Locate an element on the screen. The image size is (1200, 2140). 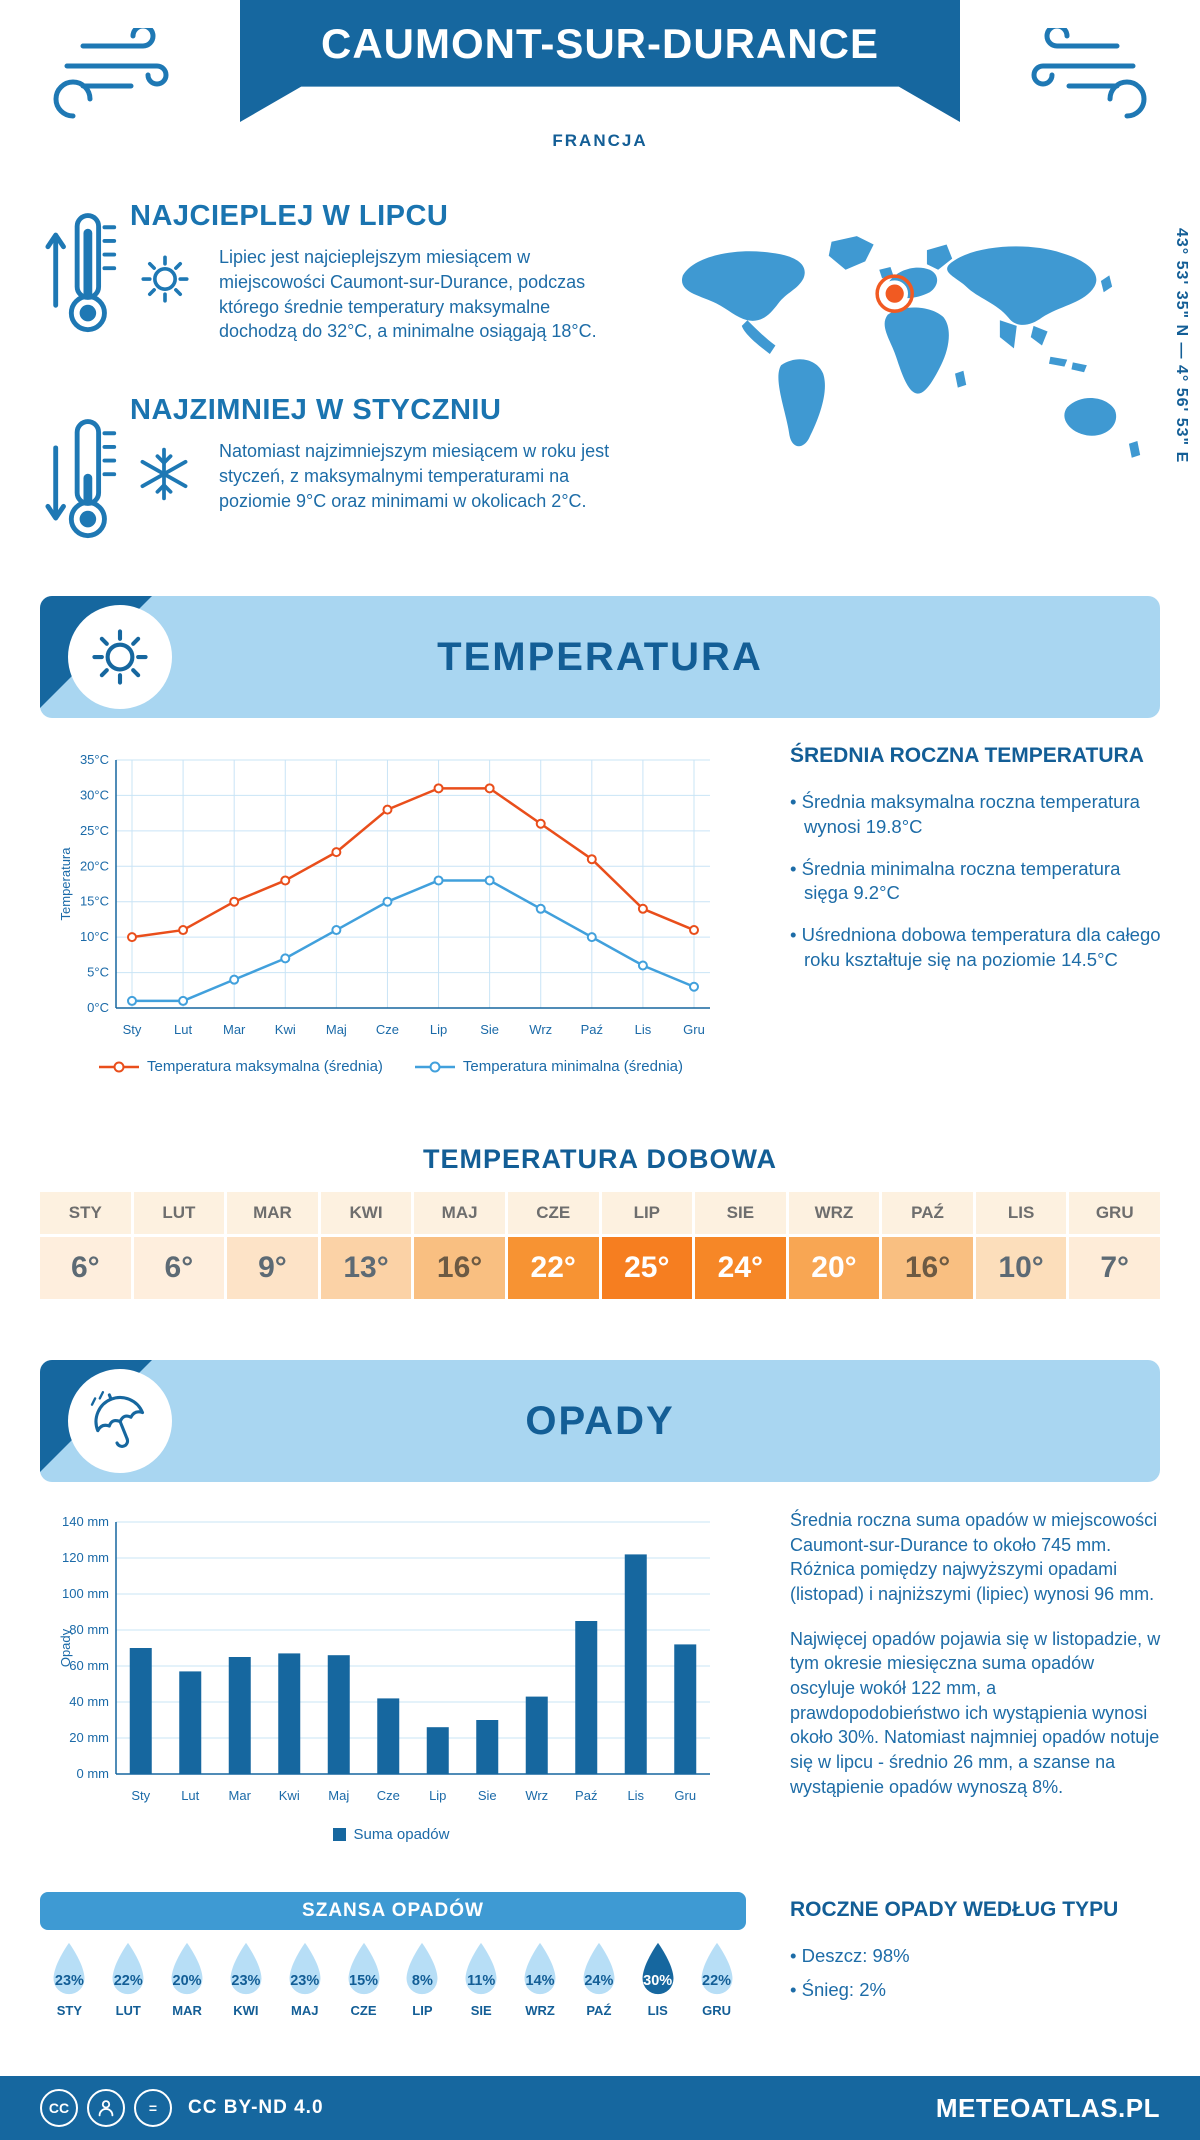
daily-table-month: MAR is located at coordinates (272, 1213).